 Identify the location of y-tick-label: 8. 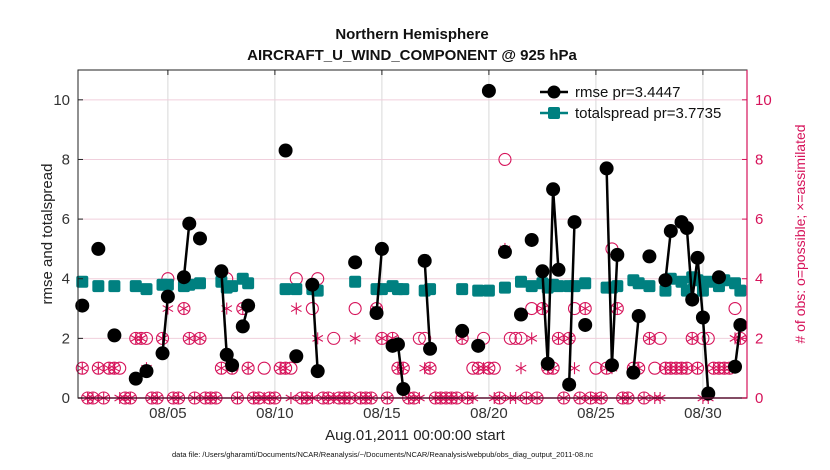
(66, 159).